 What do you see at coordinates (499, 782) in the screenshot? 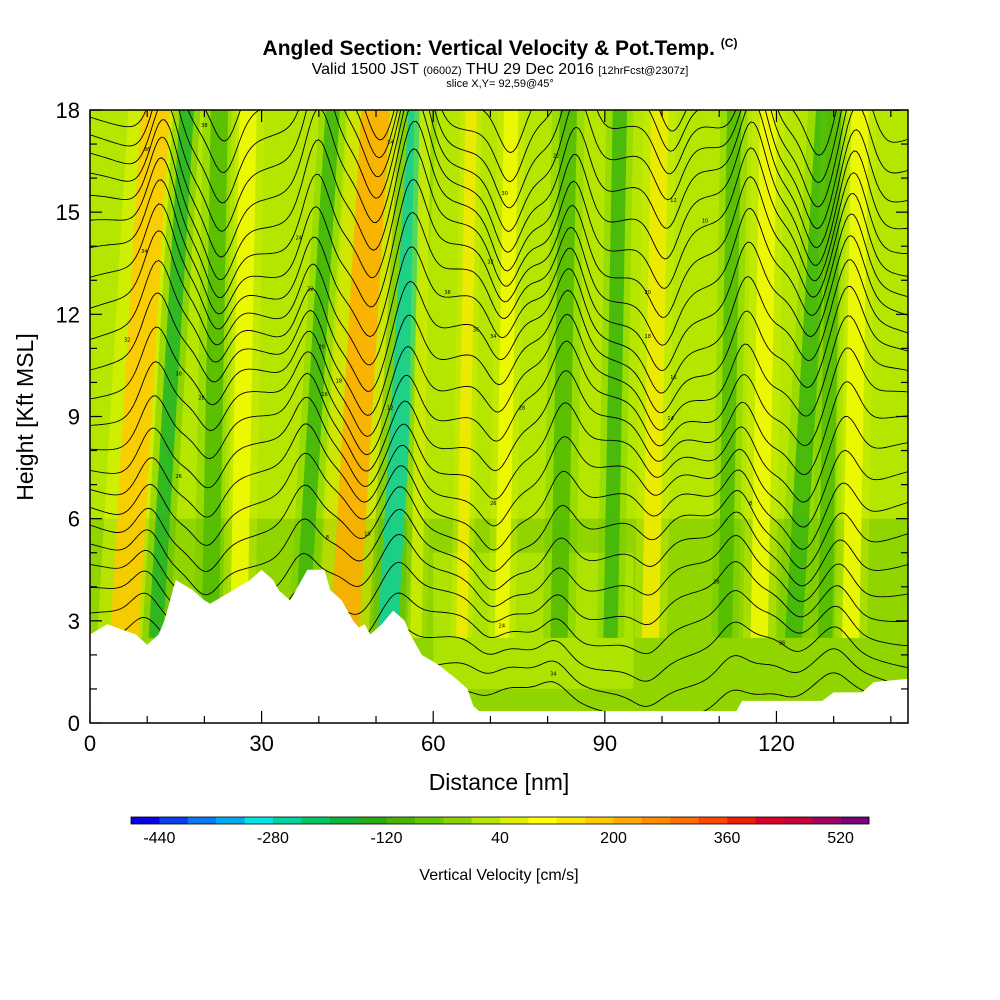
I see `x-axis-title: Distance [nm]` at bounding box center [499, 782].